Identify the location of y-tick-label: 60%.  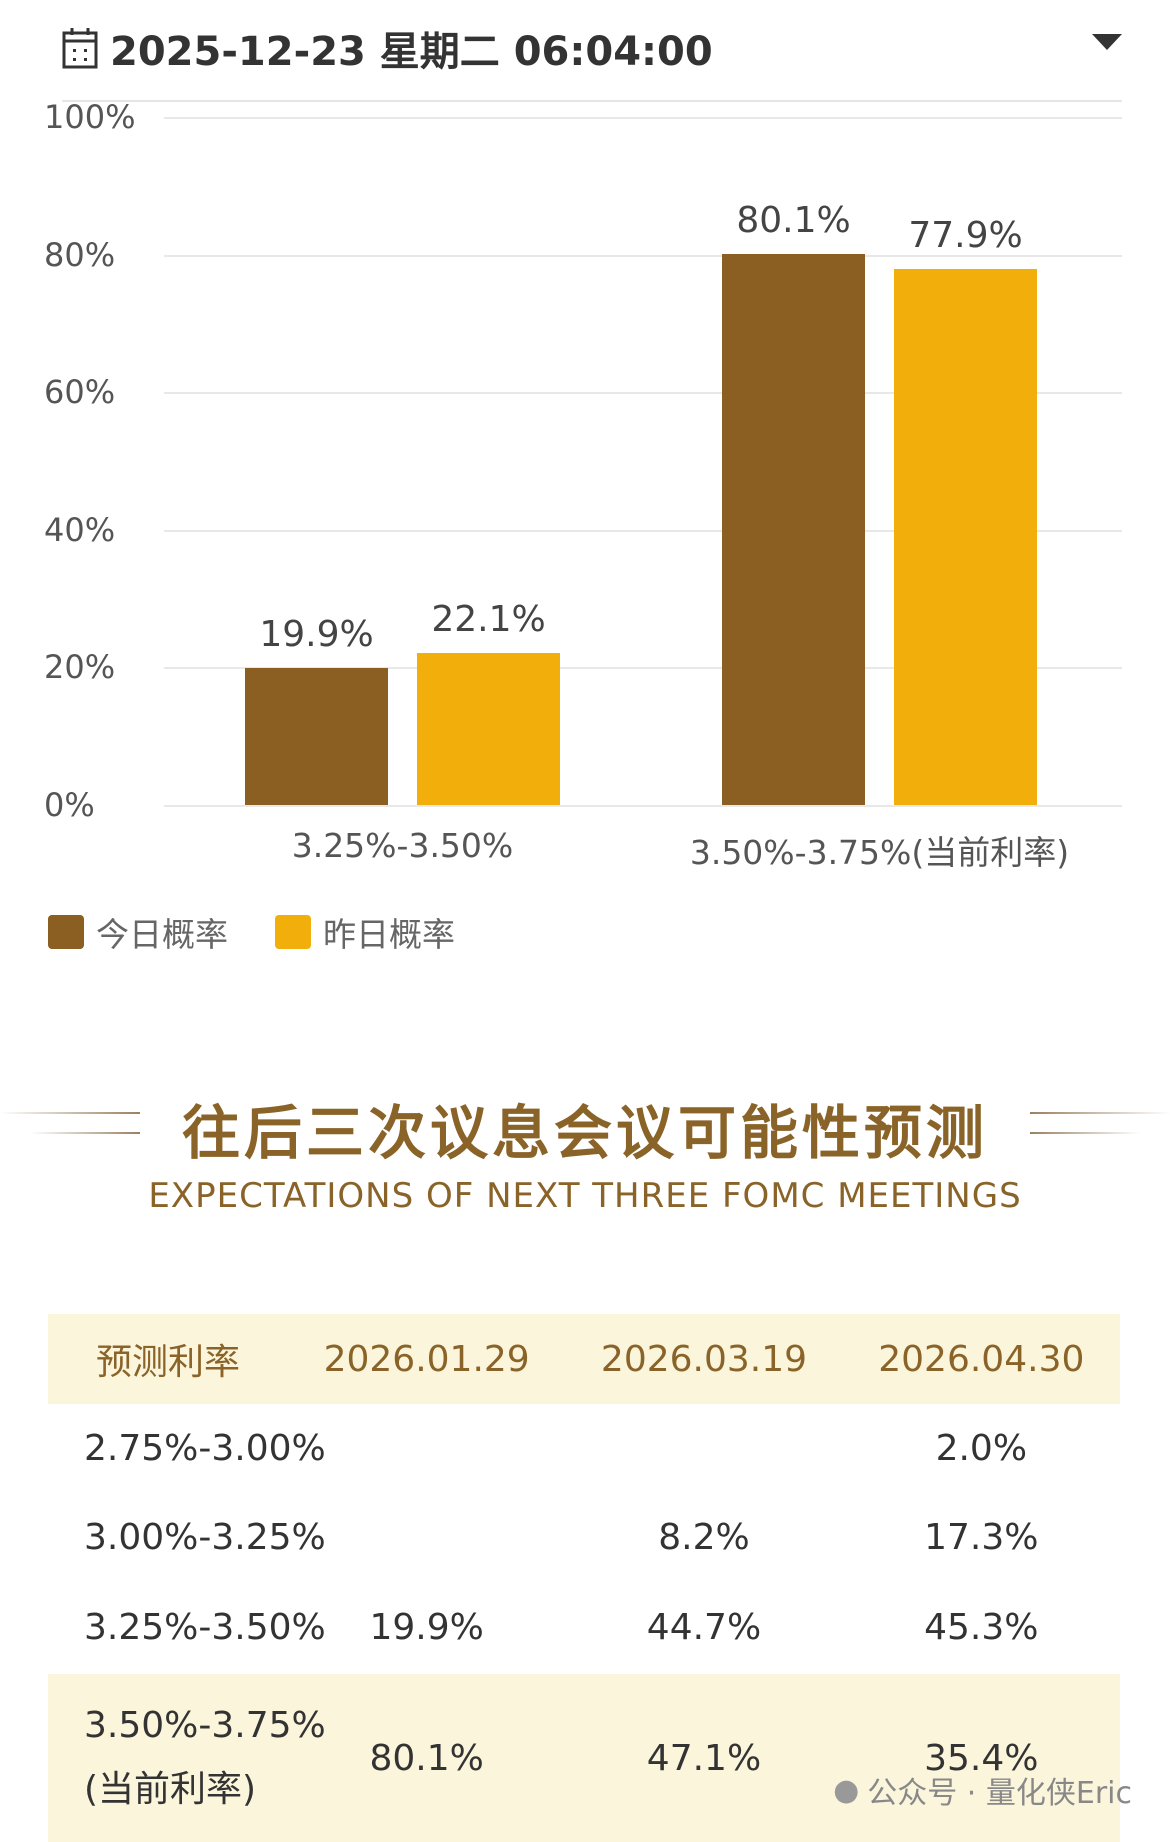
(80, 392).